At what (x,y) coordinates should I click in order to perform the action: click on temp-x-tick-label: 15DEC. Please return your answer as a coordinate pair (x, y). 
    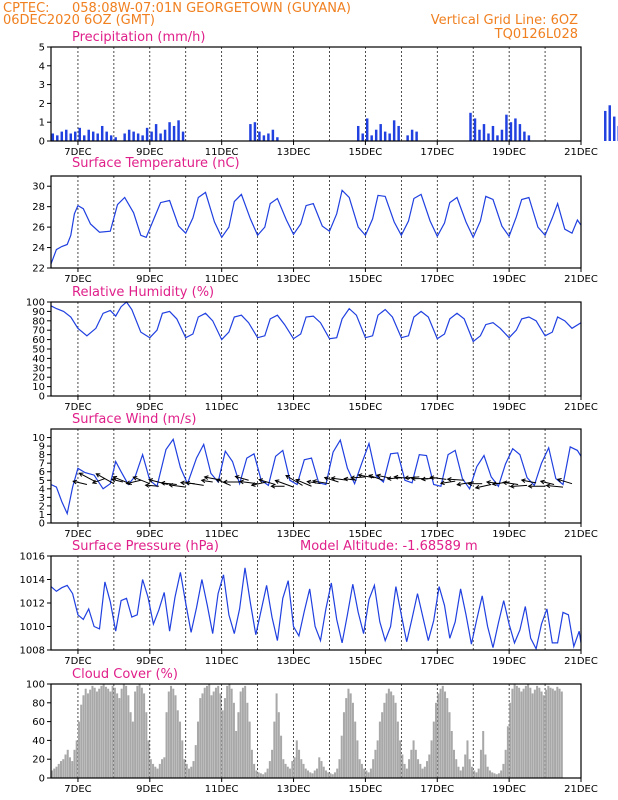
    Looking at the image, I should click on (366, 279).